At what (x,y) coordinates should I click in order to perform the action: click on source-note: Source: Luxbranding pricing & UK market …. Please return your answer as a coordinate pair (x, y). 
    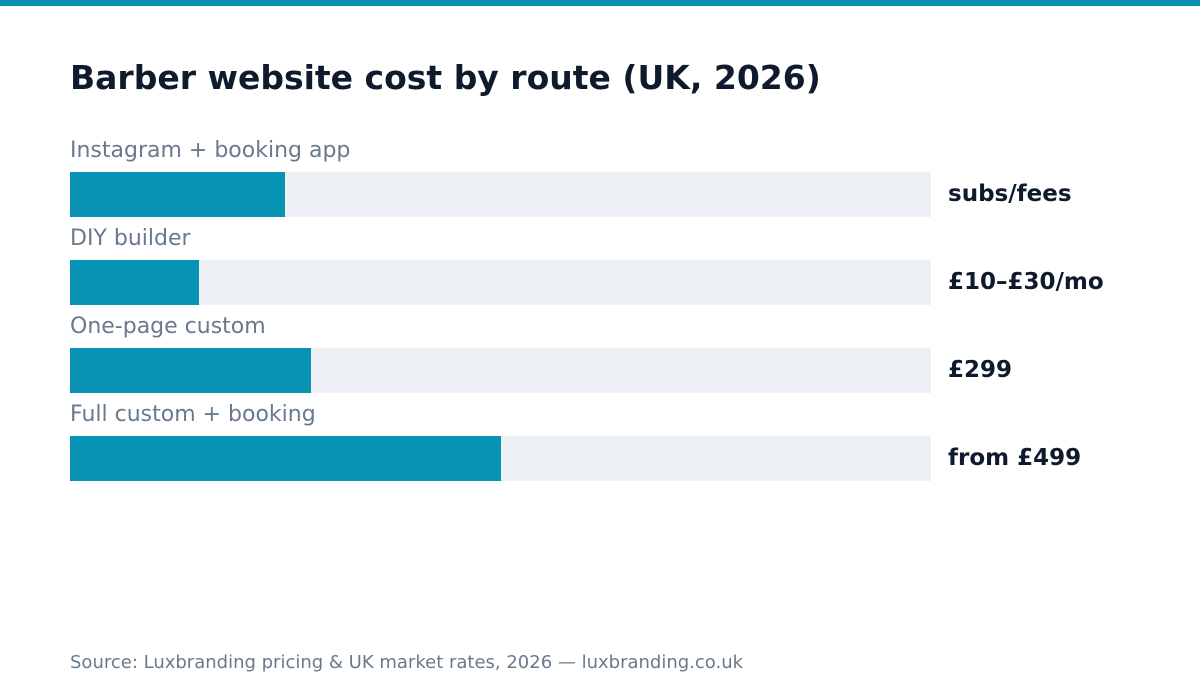
    Looking at the image, I should click on (407, 662).